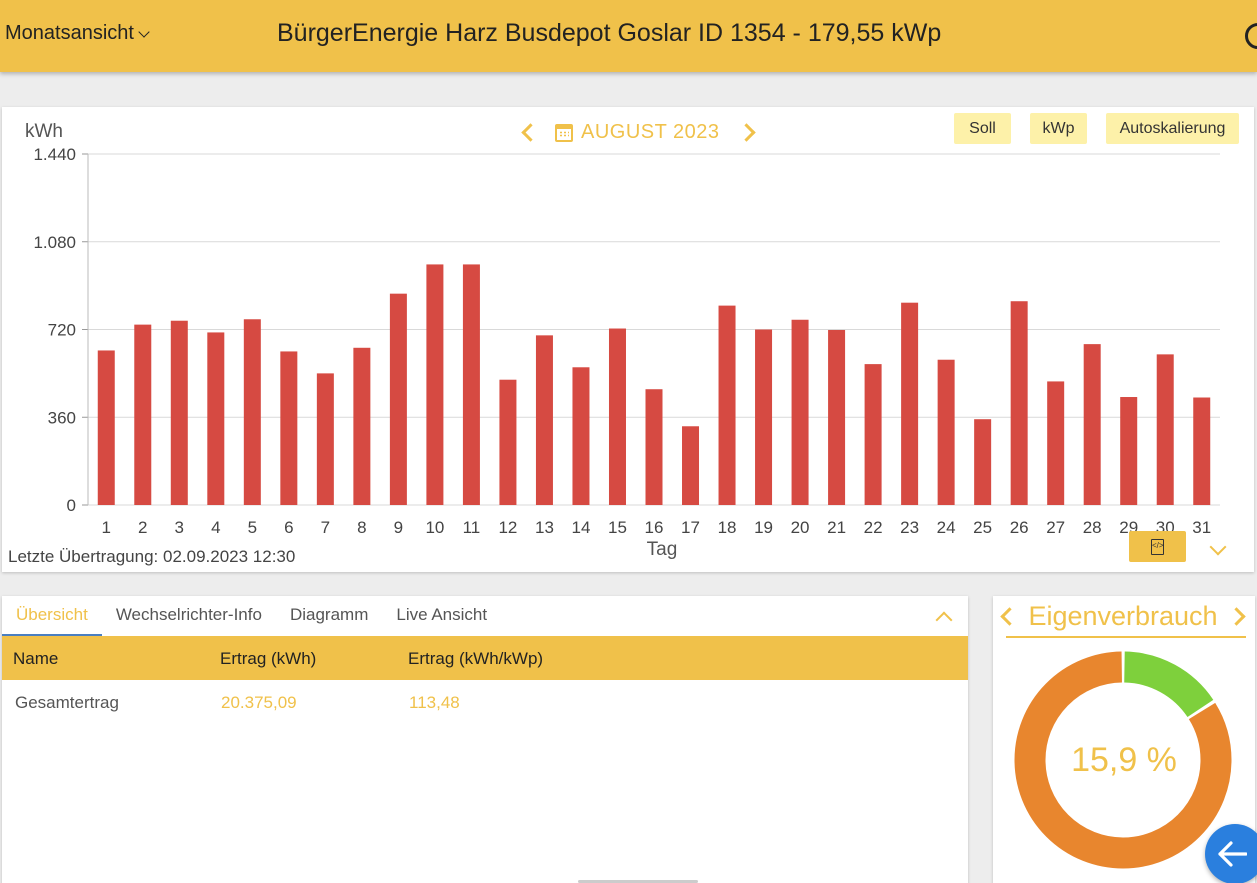 Image resolution: width=1257 pixels, height=883 pixels. Describe the element at coordinates (763, 527) in the screenshot. I see `x-tick-label: 19` at that location.